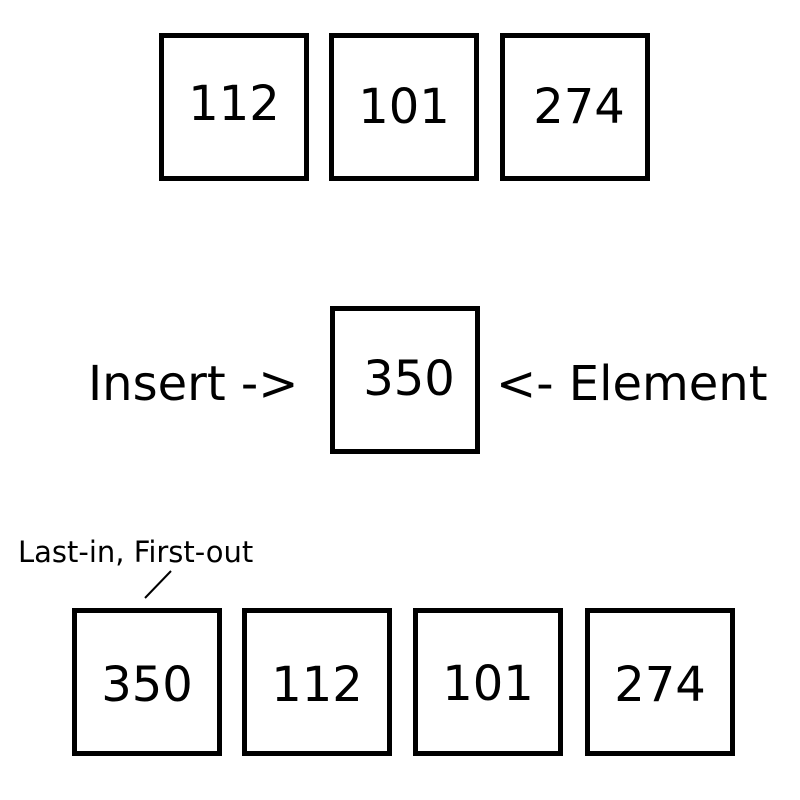 Image resolution: width=800 pixels, height=800 pixels. What do you see at coordinates (193, 384) in the screenshot?
I see `insert-label: Insert ->` at bounding box center [193, 384].